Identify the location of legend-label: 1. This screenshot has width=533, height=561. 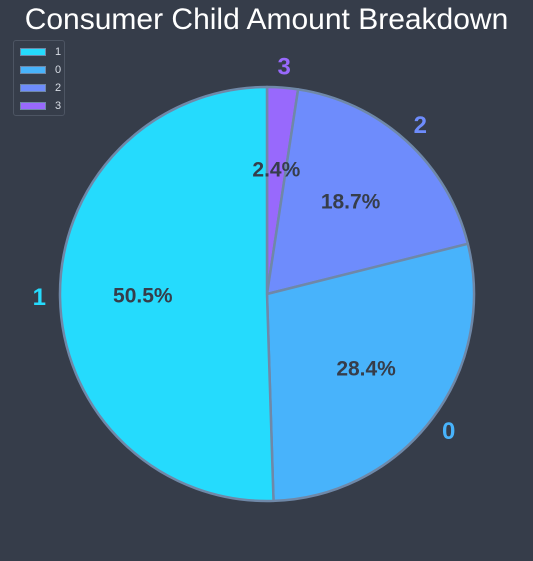
(58, 52).